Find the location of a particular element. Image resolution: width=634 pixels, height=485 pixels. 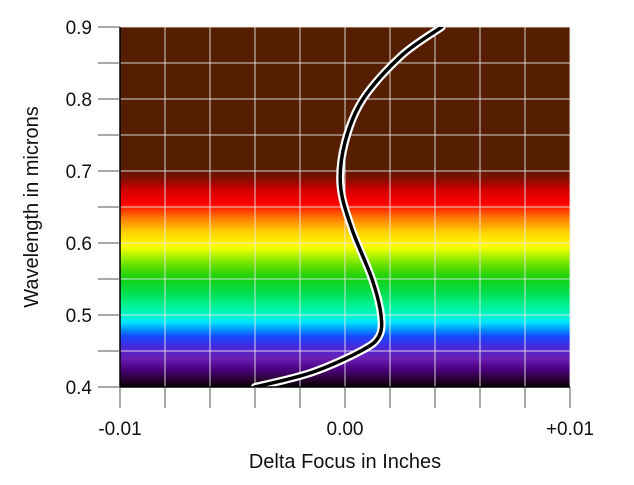

x-axis-title: Delta Focus in Inches is located at coordinates (345, 462).